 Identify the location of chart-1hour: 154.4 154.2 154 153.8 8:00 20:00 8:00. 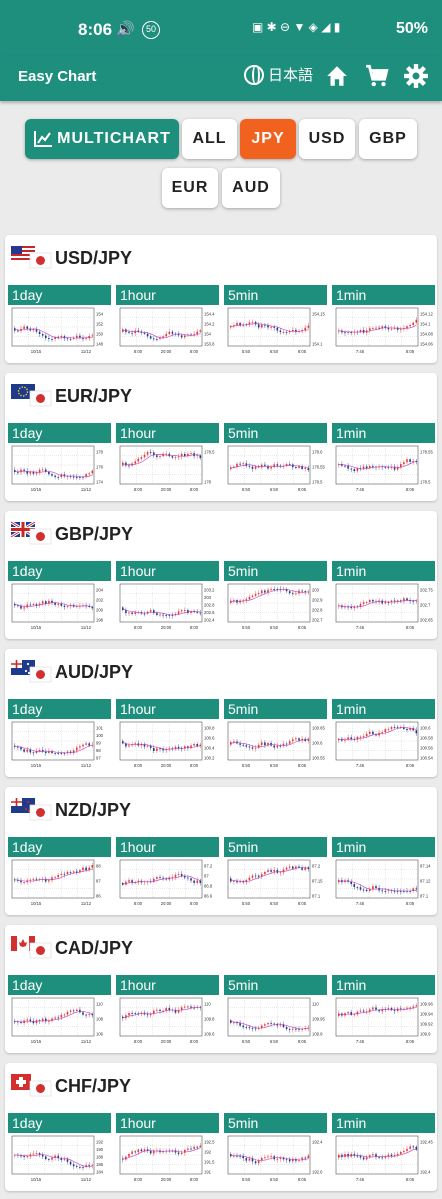
(167, 332).